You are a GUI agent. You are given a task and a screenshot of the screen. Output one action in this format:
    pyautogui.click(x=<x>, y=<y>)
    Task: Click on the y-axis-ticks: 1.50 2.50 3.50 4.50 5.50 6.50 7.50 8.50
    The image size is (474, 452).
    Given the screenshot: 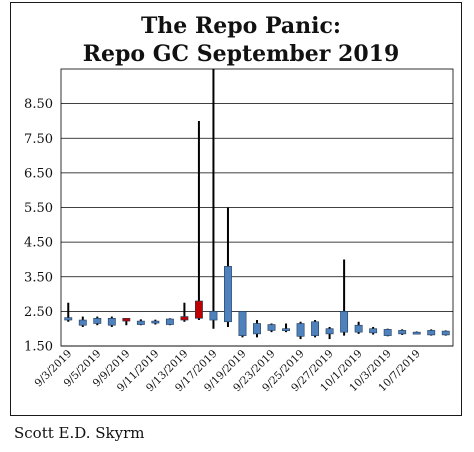 What is the action you would take?
    pyautogui.click(x=38, y=225)
    